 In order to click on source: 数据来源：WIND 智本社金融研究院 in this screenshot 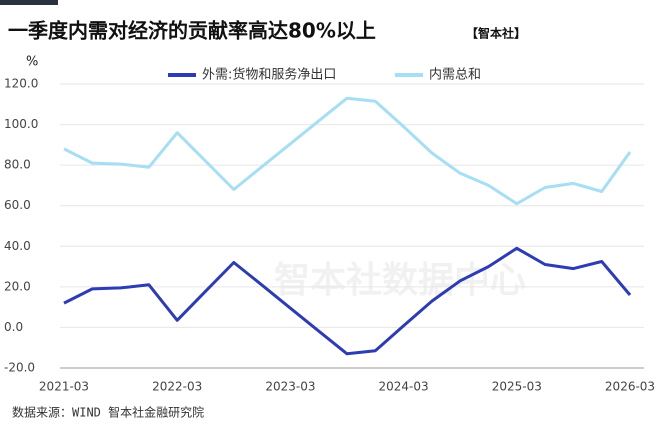, I will do `click(108, 412)`.